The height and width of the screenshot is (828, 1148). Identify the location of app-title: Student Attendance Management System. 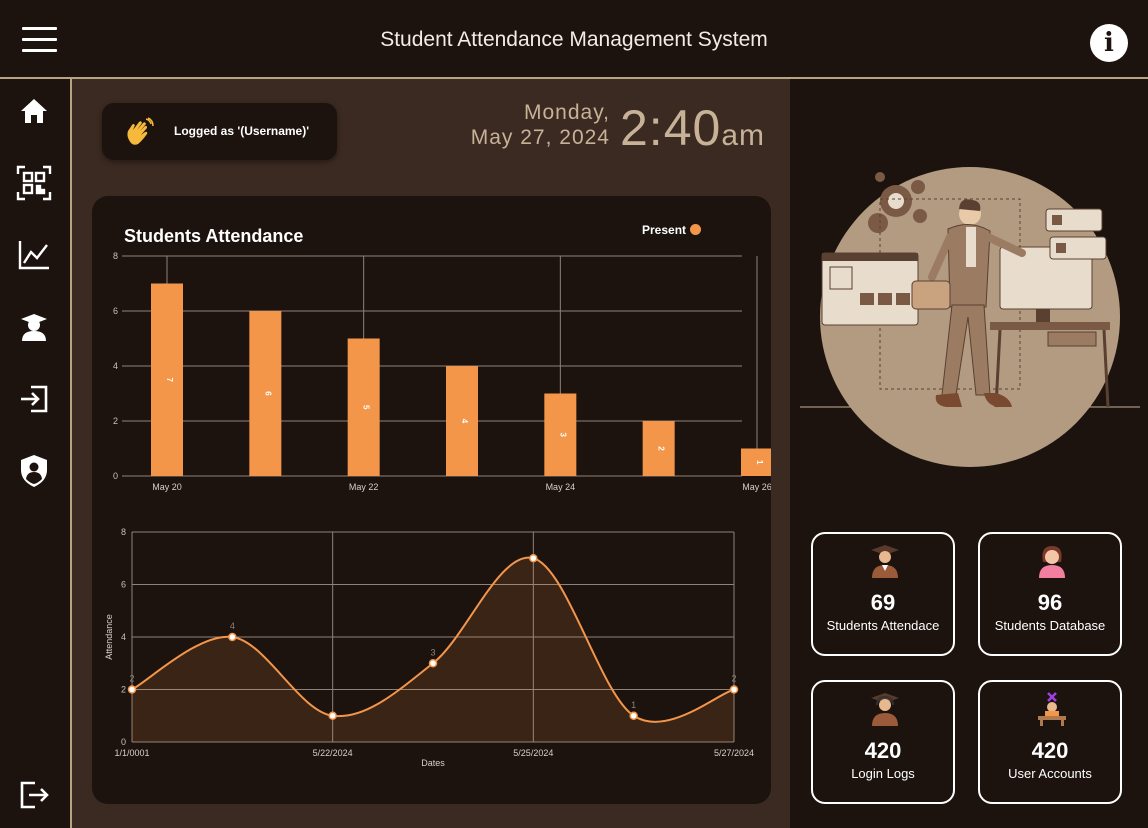
(574, 39).